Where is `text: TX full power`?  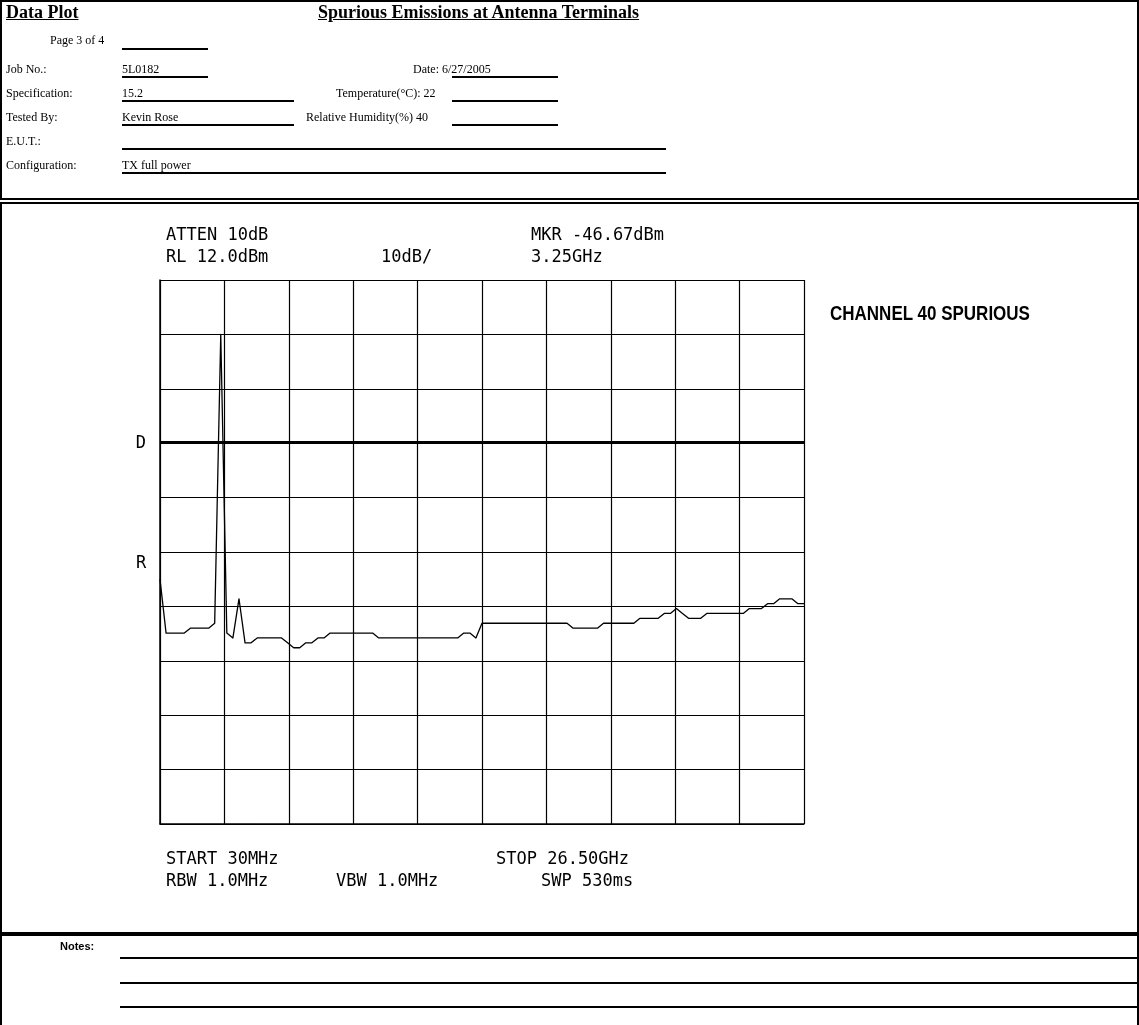 text: TX full power is located at coordinates (156, 165).